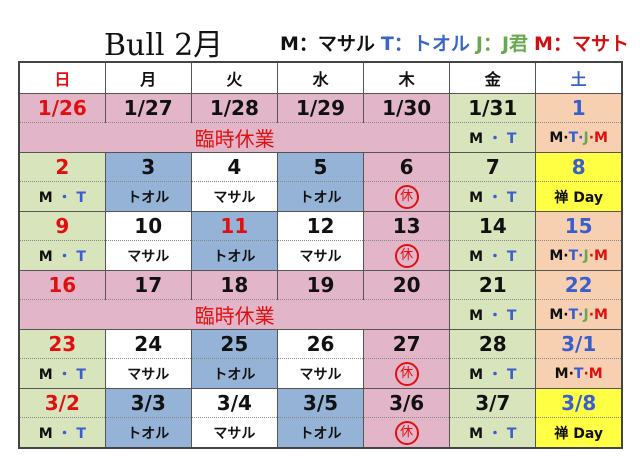 This screenshot has height=471, width=640. What do you see at coordinates (579, 108) in the screenshot?
I see `day-cell: 1` at bounding box center [579, 108].